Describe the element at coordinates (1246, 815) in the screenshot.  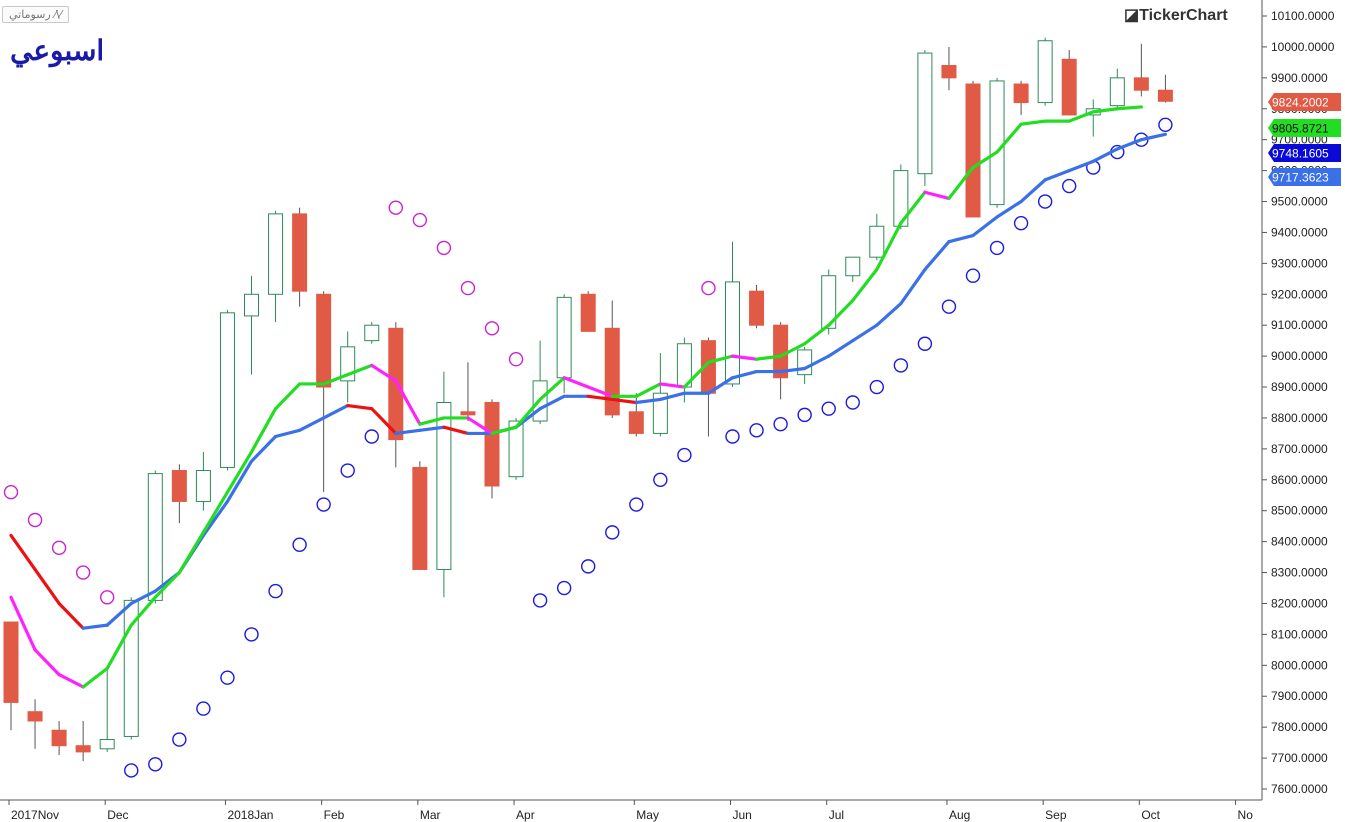
I see `x-tick-label: No` at that location.